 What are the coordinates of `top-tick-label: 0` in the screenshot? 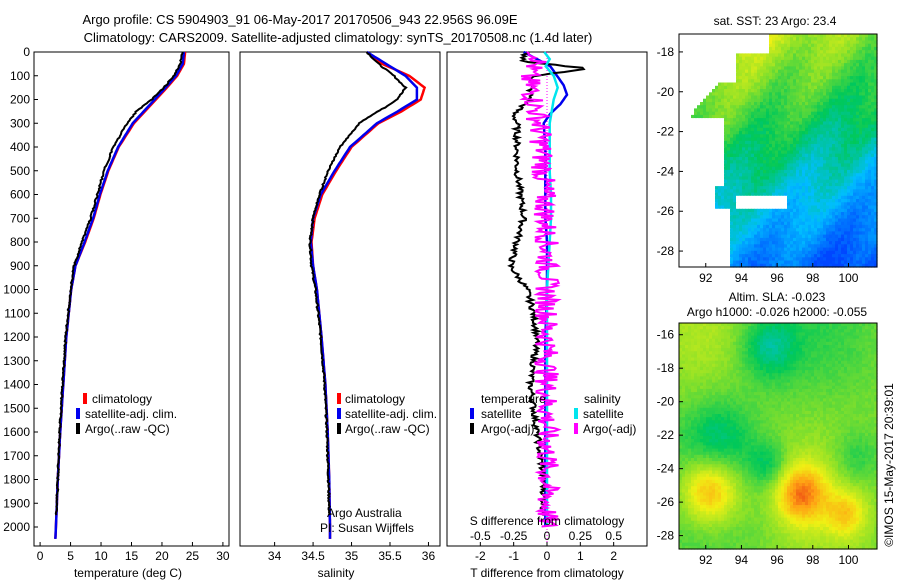 It's located at (547, 536).